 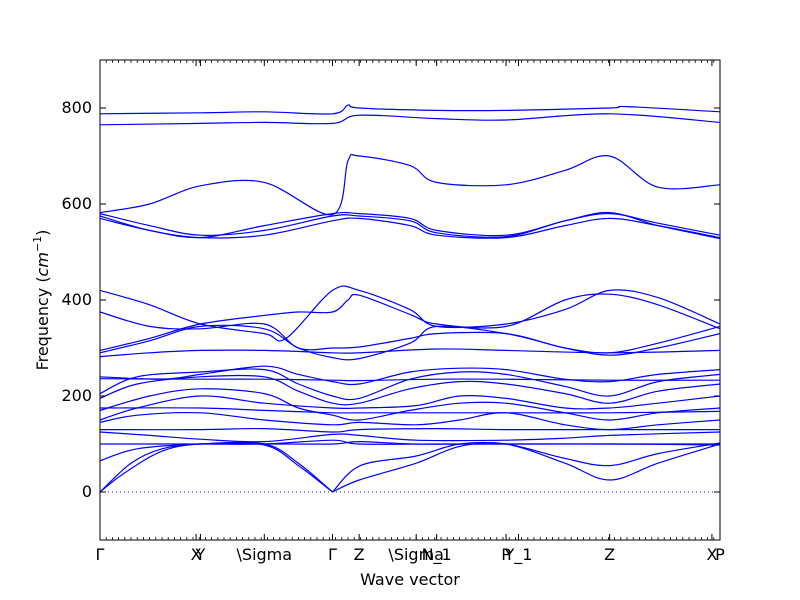 I want to click on x-tick-label: Y, so click(x=200, y=554).